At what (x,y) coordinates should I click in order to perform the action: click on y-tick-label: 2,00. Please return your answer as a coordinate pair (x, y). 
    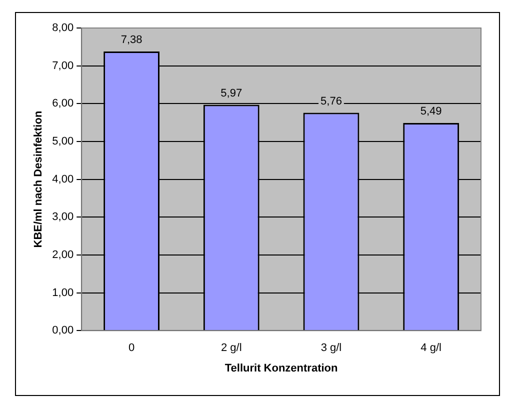
    Looking at the image, I should click on (63, 254).